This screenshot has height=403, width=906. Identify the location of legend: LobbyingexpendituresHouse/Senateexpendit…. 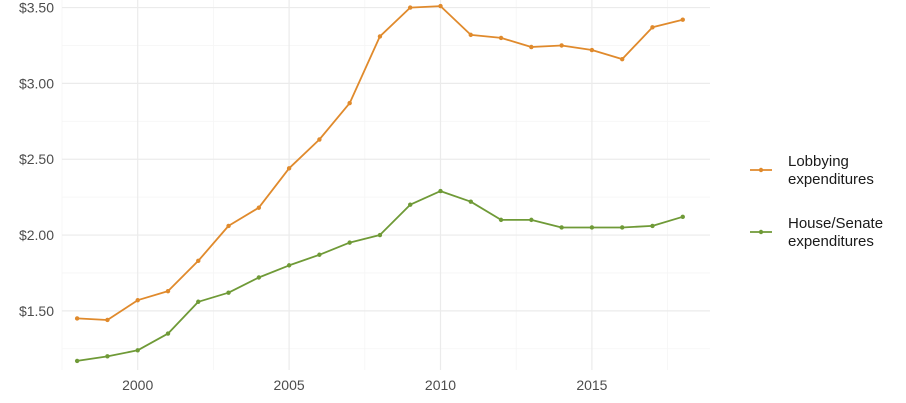
(816, 201).